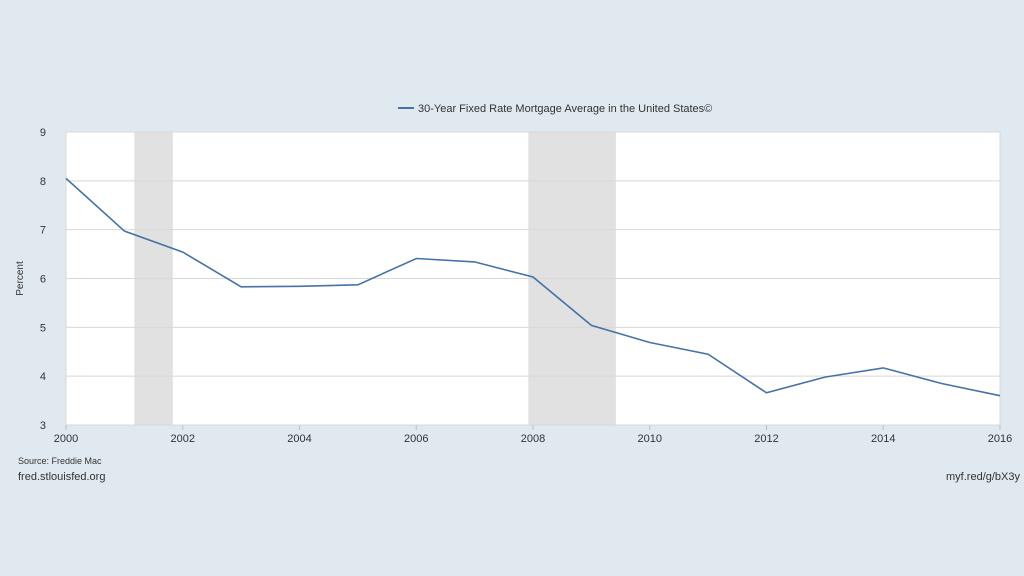 The height and width of the screenshot is (576, 1024). Describe the element at coordinates (43, 426) in the screenshot. I see `y-tick-label: 3` at that location.